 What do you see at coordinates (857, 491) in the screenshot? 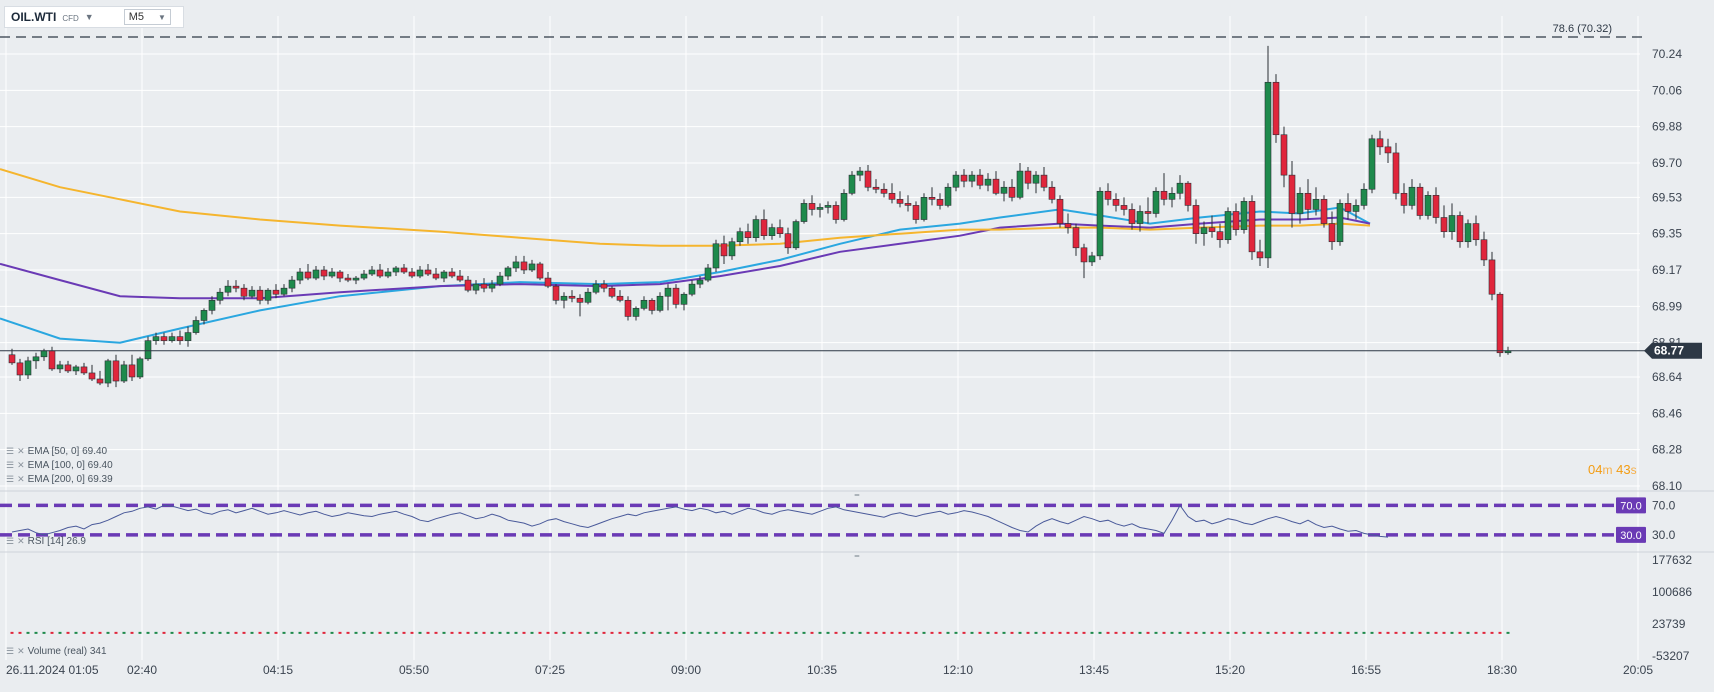
I see `pane-resize-handle: ‗` at bounding box center [857, 491].